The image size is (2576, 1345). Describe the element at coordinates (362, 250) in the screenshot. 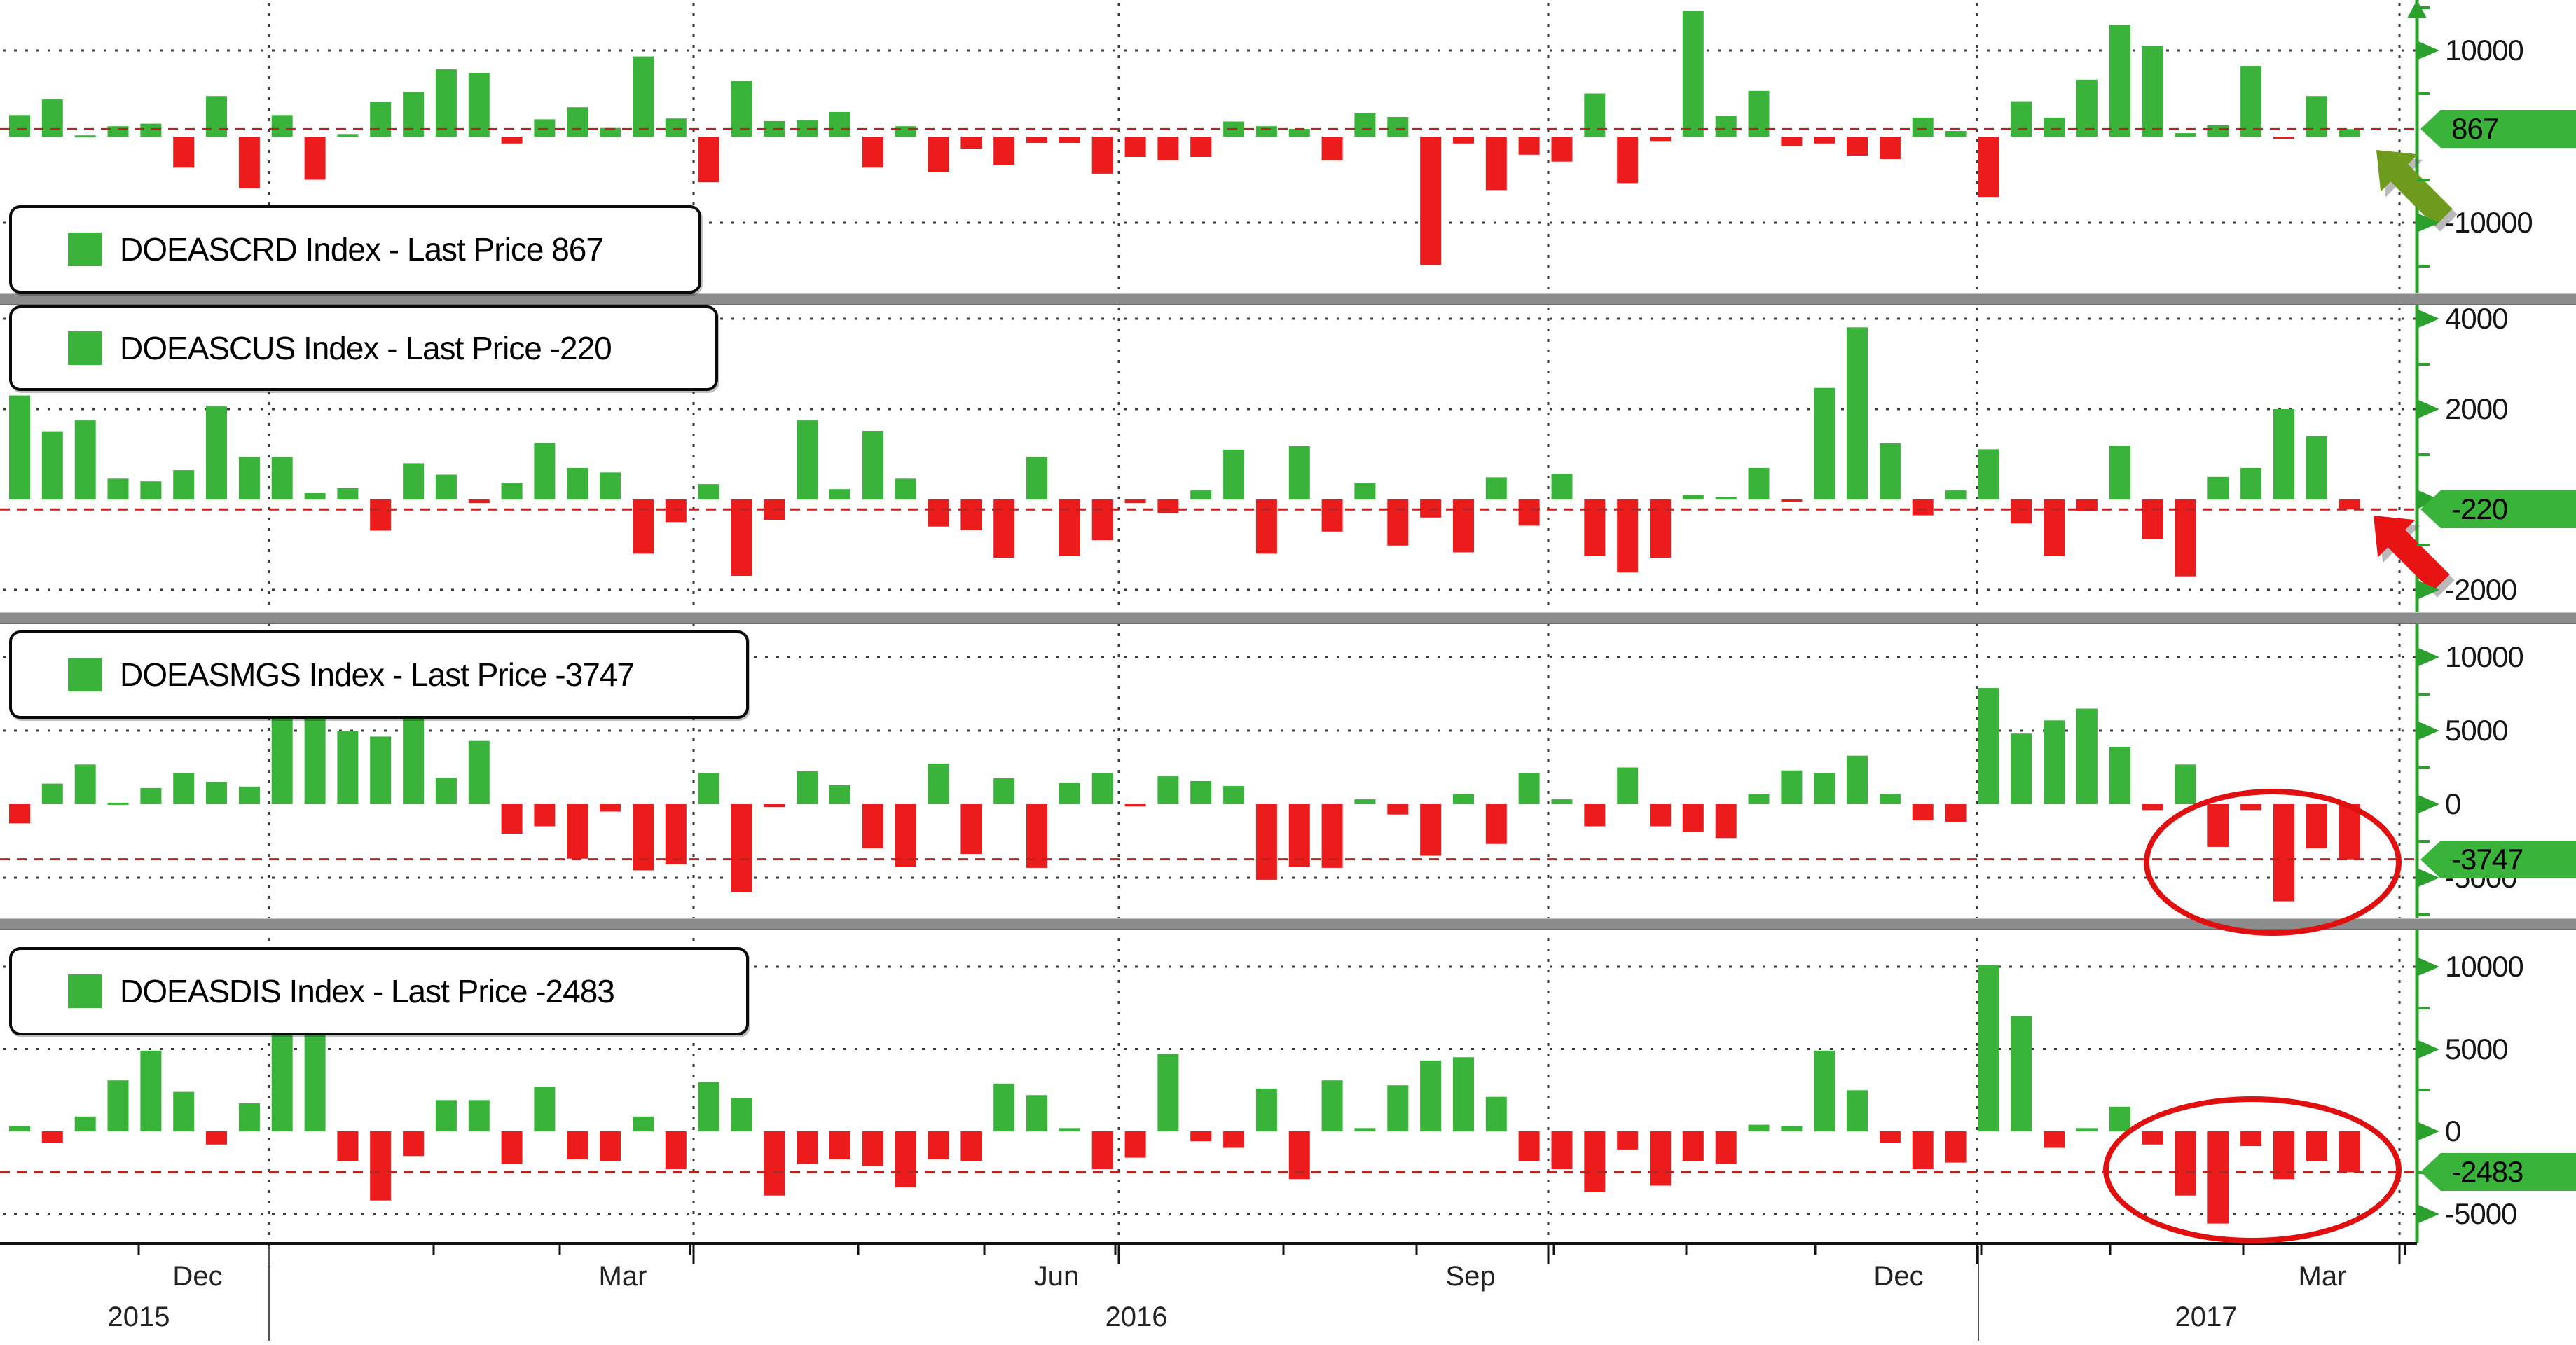

I see `legend-label: DOEASCRD Index - Last Price 867` at that location.